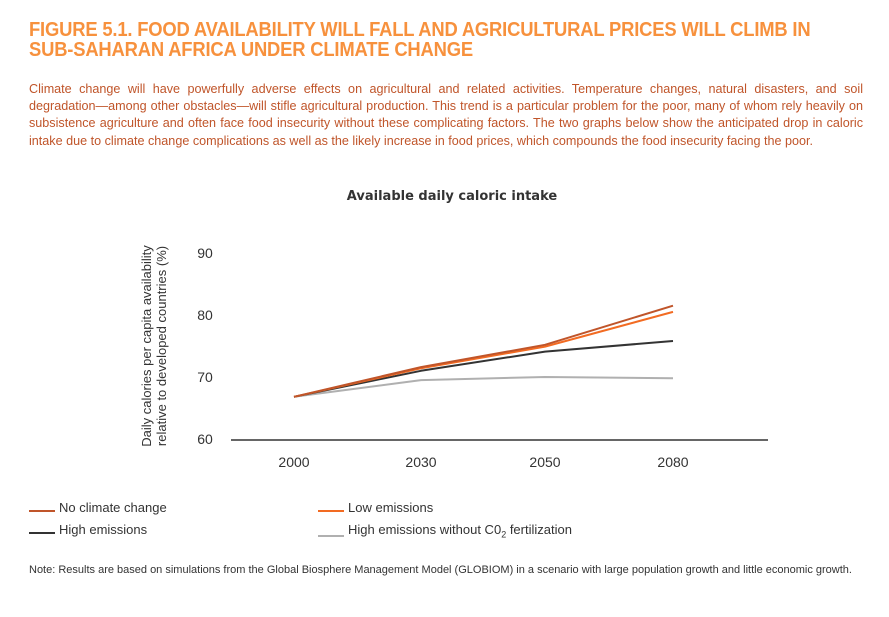  Describe the element at coordinates (672, 462) in the screenshot. I see `x-tick-label: 2080` at that location.